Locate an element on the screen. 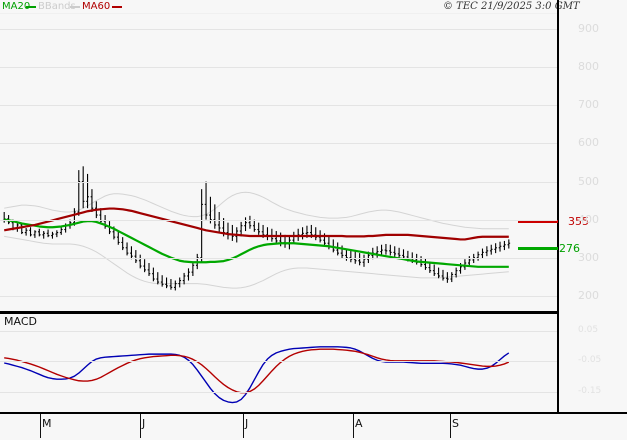 This screenshot has height=440, width=627. ma60-marker-line is located at coordinates (538, 221).